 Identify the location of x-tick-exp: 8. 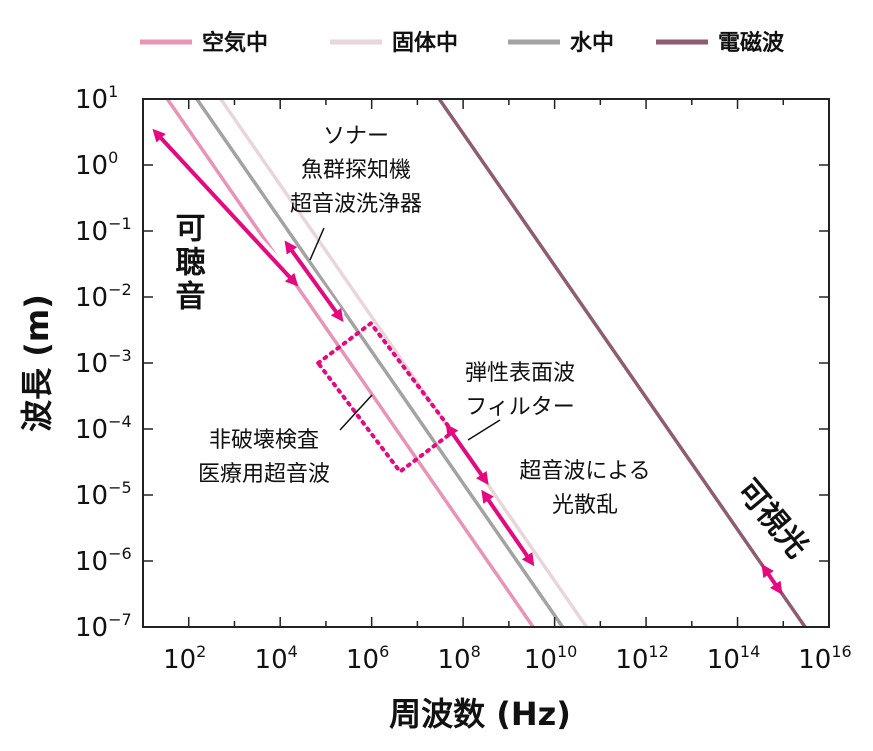
(476, 651).